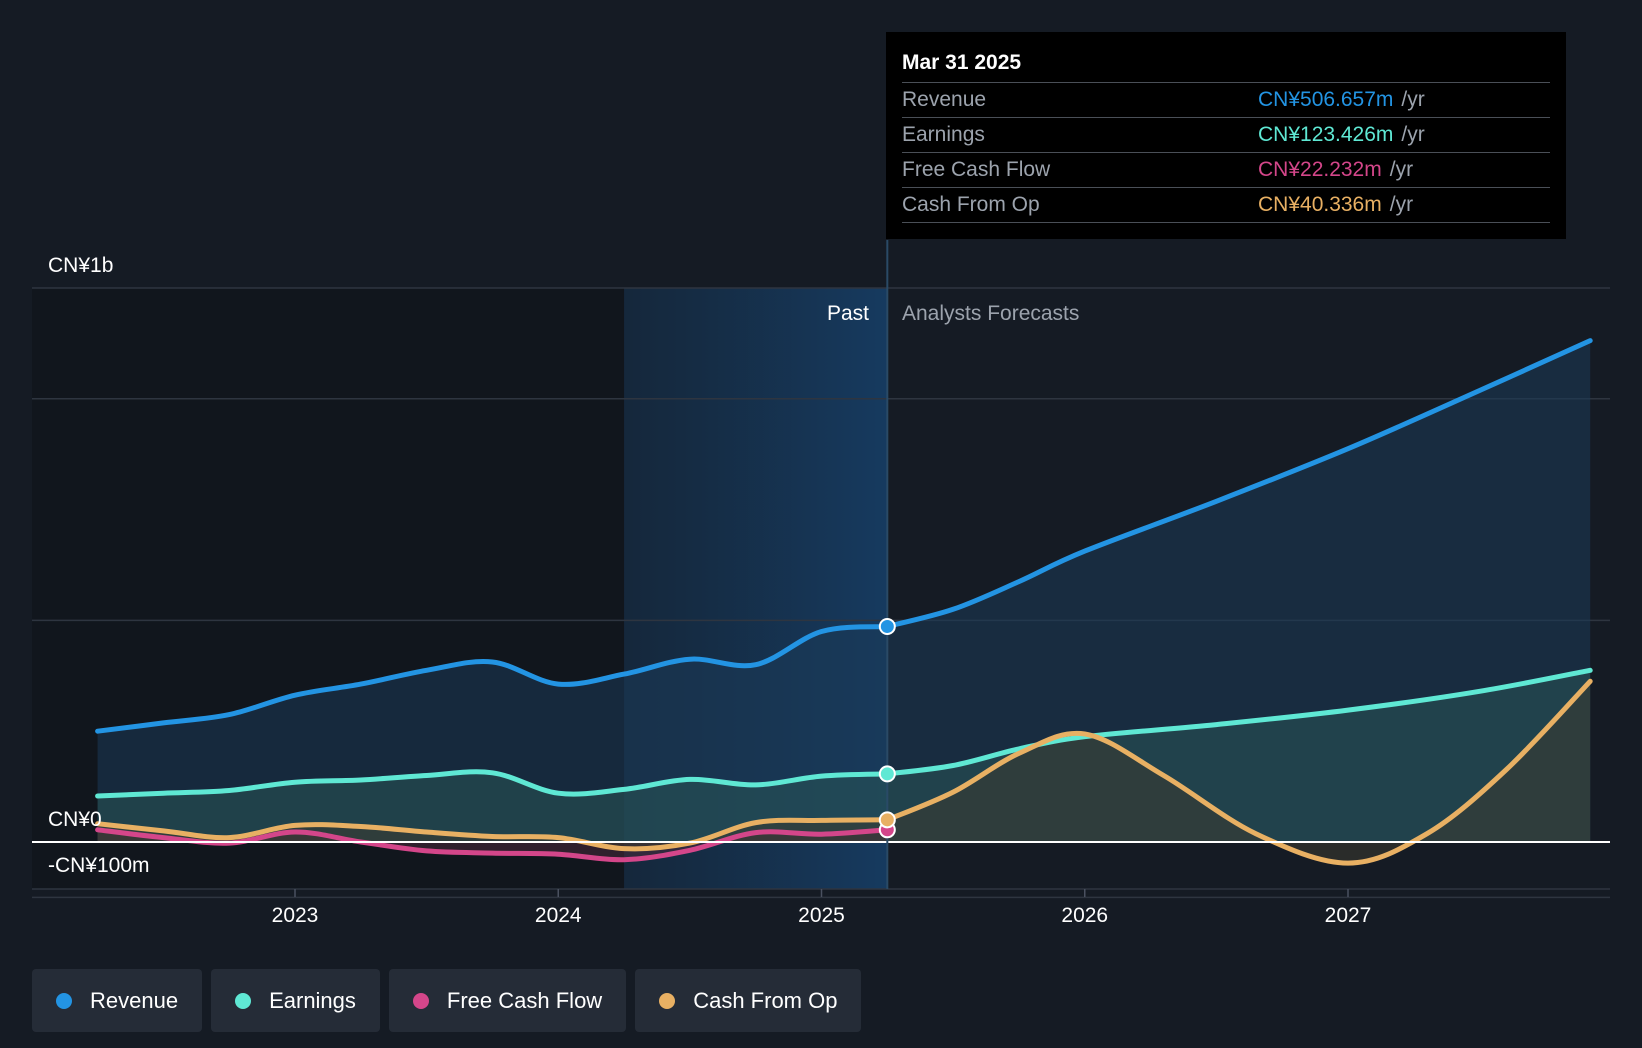  Describe the element at coordinates (667, 1000) in the screenshot. I see `cash-from-op-dot-icon` at that location.